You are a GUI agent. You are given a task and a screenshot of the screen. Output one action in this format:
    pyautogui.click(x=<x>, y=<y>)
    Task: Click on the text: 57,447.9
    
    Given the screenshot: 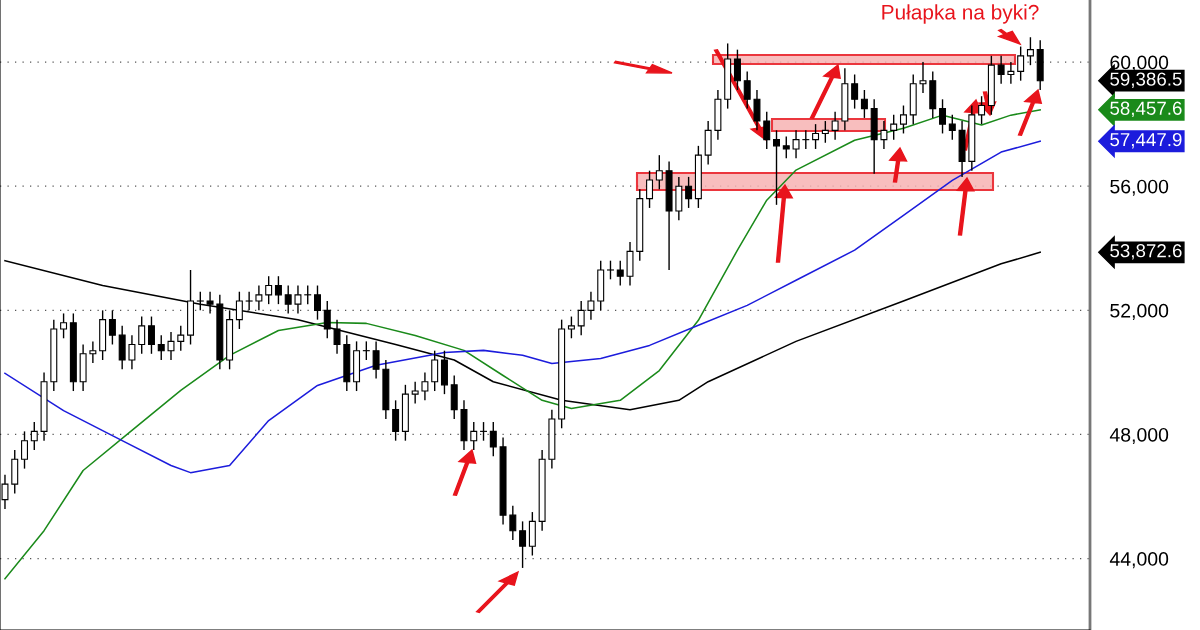 What is the action you would take?
    pyautogui.click(x=1146, y=140)
    